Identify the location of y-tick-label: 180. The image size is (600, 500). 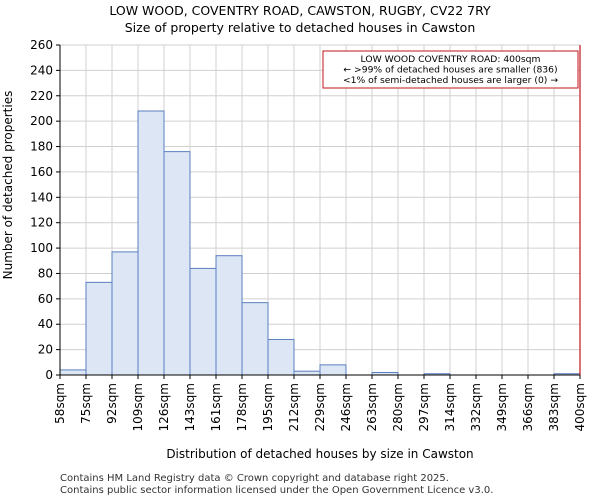
(41, 147).